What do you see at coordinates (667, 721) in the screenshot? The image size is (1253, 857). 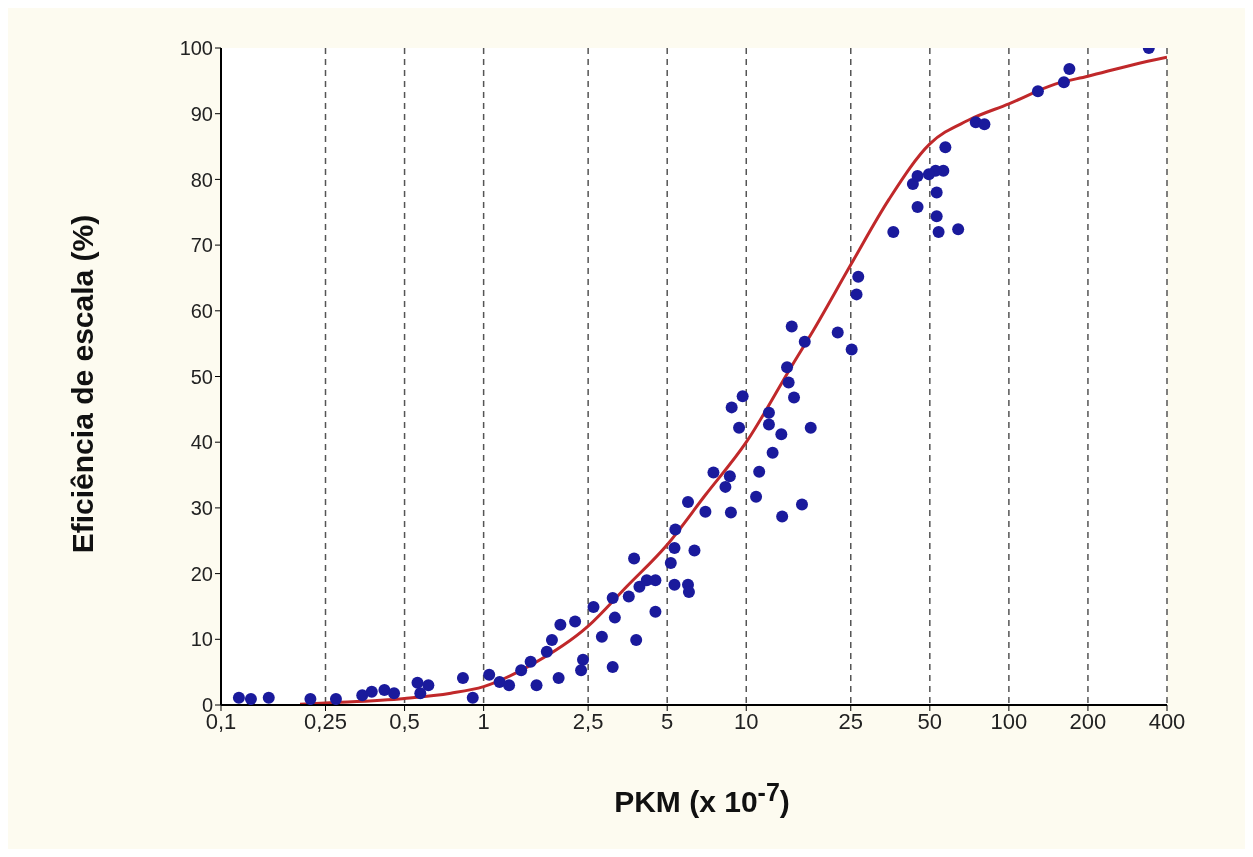 I see `x-tick-label: 5` at bounding box center [667, 721].